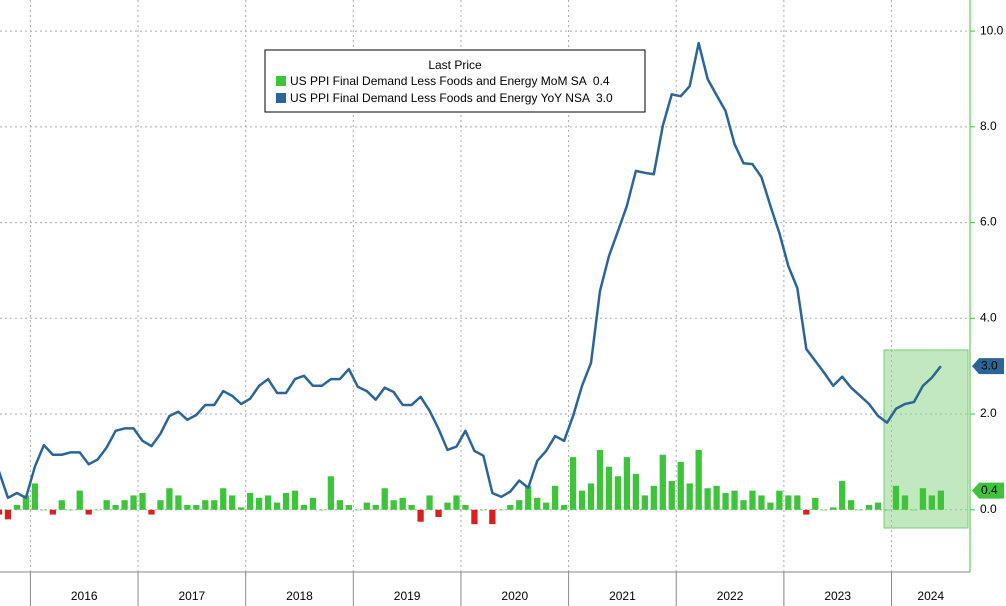  Describe the element at coordinates (988, 222) in the screenshot. I see `y-tick-label: 6.0` at that location.